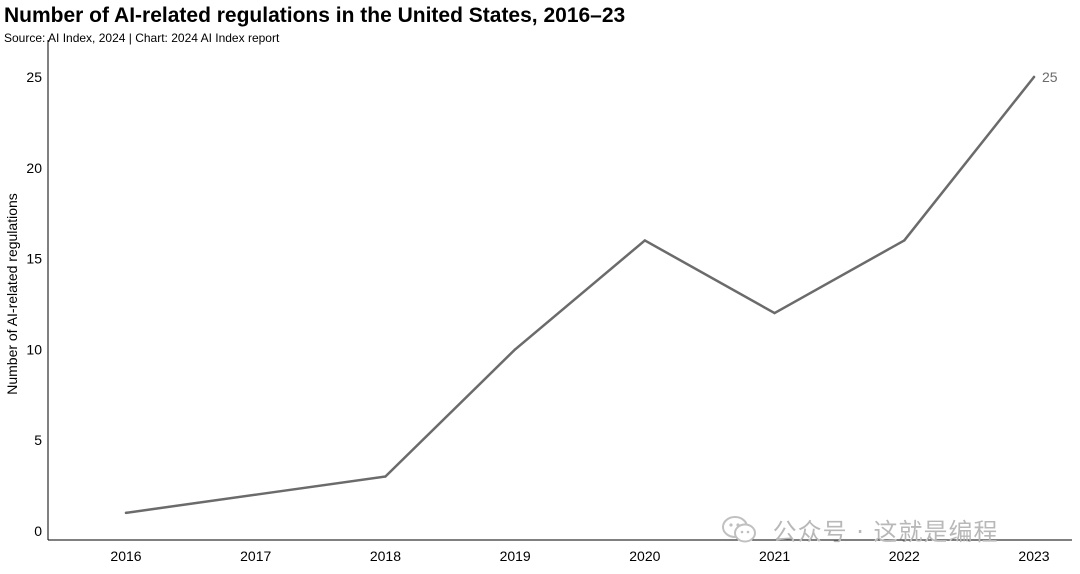  Describe the element at coordinates (34, 168) in the screenshot. I see `y-tick-label: 20` at that location.